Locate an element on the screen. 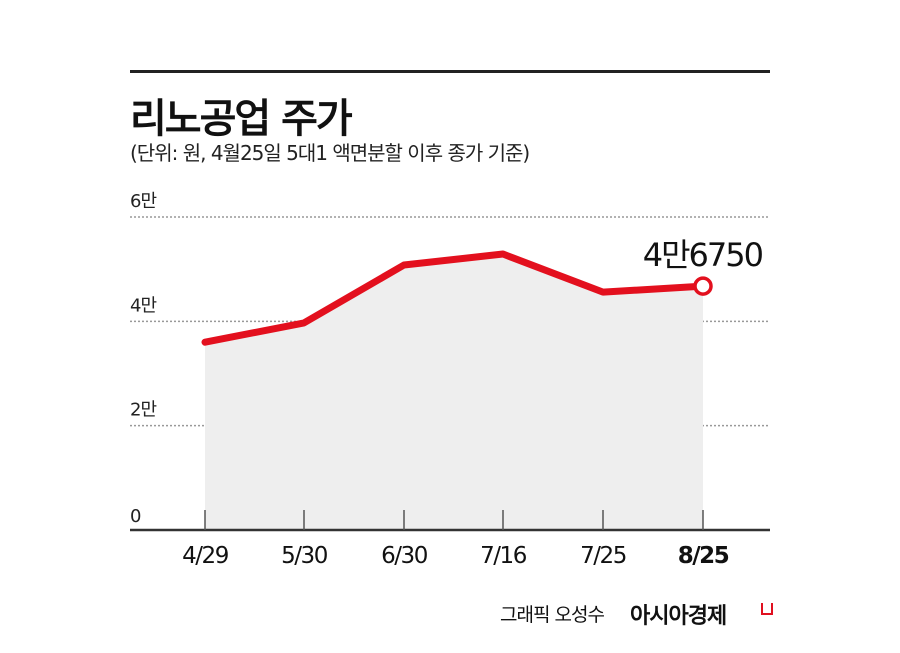  x-tick-label: 6/30 is located at coordinates (404, 556).